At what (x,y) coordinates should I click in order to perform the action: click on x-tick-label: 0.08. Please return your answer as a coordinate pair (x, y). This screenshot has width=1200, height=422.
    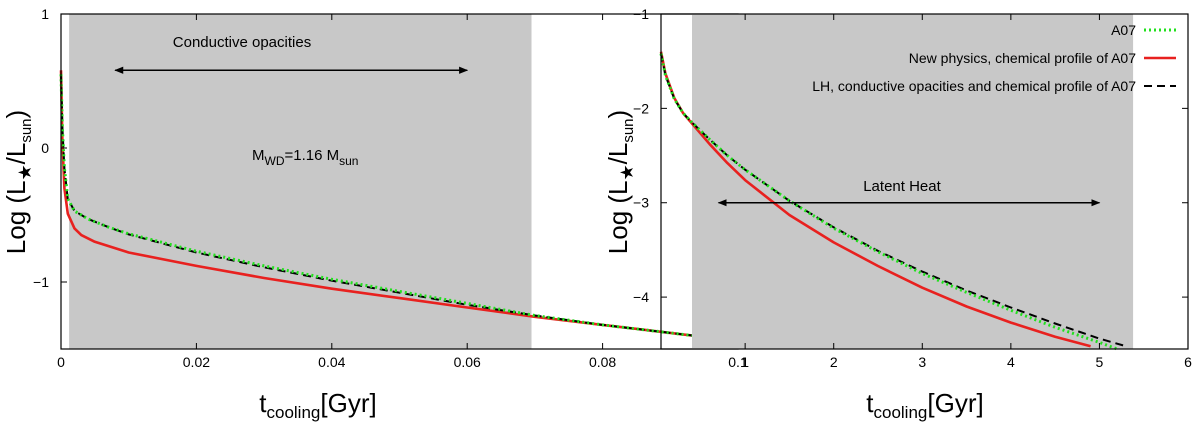
    Looking at the image, I should click on (602, 362).